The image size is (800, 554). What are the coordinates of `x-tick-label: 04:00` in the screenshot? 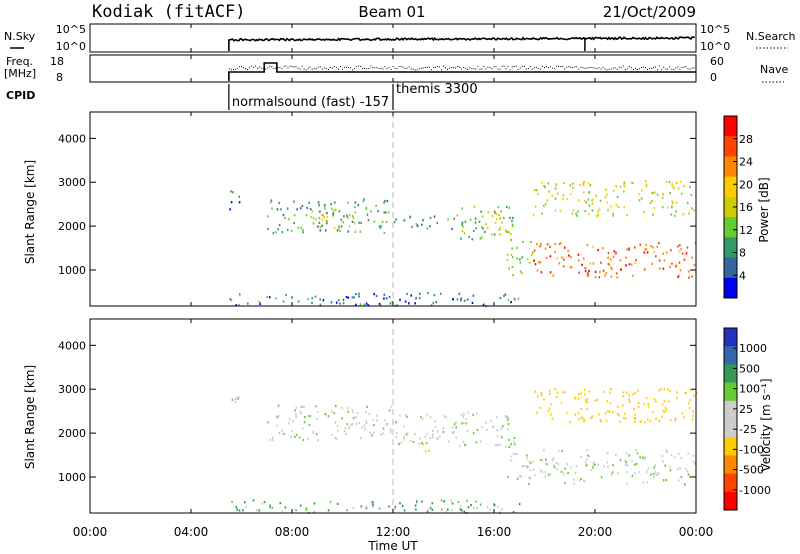 It's located at (191, 532).